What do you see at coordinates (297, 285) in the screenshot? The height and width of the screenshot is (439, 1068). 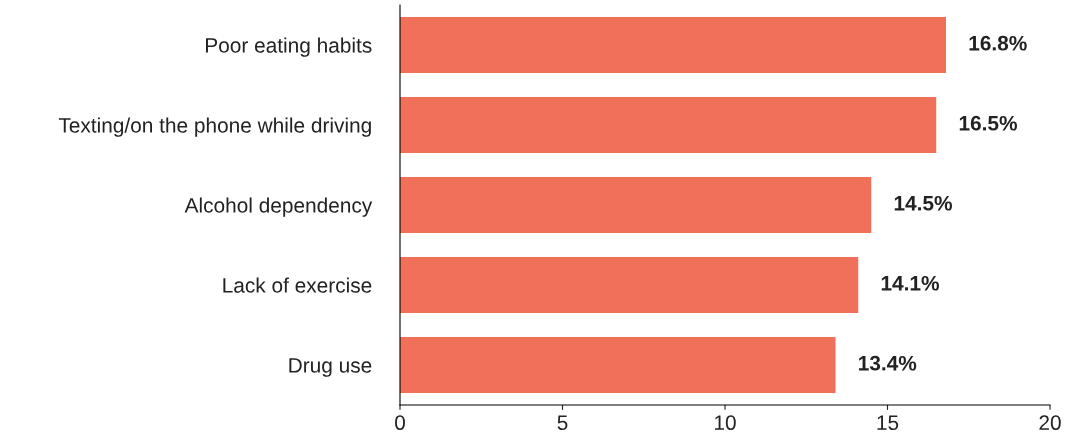 I see `y-tick-label: Lack of exercise` at bounding box center [297, 285].